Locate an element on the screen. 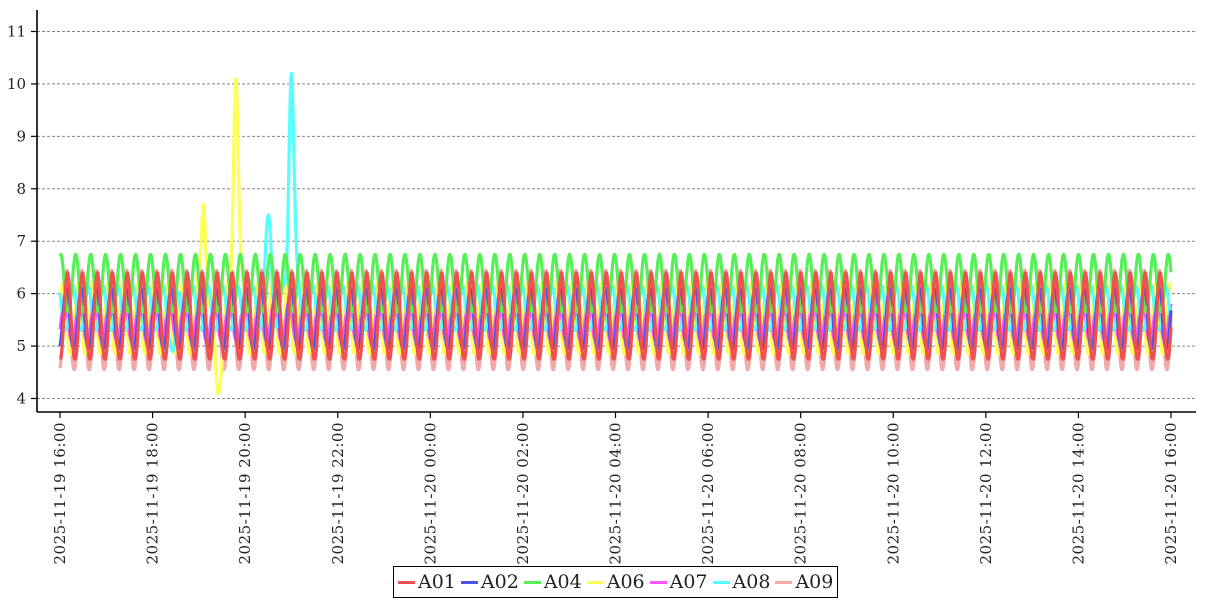 The image size is (1207, 604). legend-item-a09: A09 is located at coordinates (804, 582).